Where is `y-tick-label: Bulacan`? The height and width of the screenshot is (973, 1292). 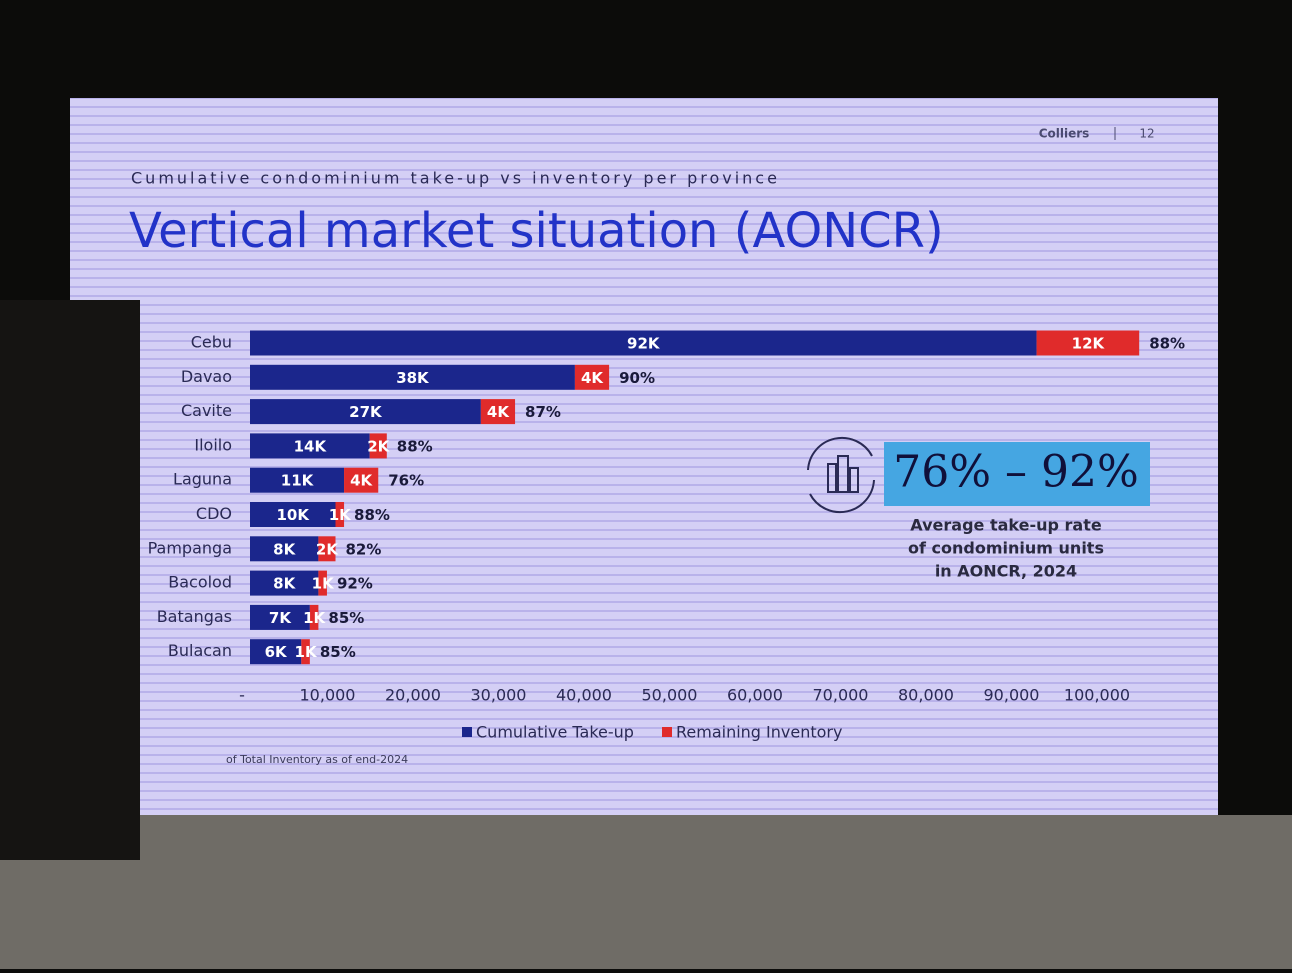 y-tick-label: Bulacan is located at coordinates (200, 650).